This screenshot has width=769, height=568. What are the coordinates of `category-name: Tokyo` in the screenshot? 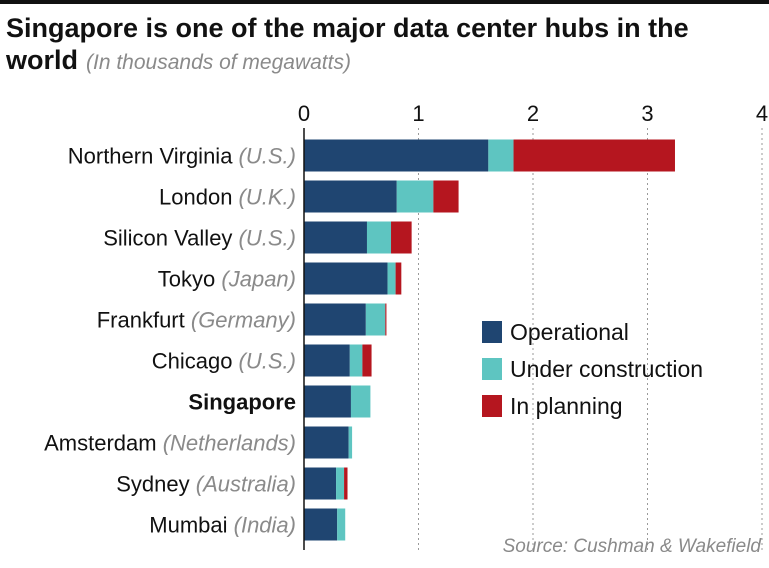 It's located at (186, 279).